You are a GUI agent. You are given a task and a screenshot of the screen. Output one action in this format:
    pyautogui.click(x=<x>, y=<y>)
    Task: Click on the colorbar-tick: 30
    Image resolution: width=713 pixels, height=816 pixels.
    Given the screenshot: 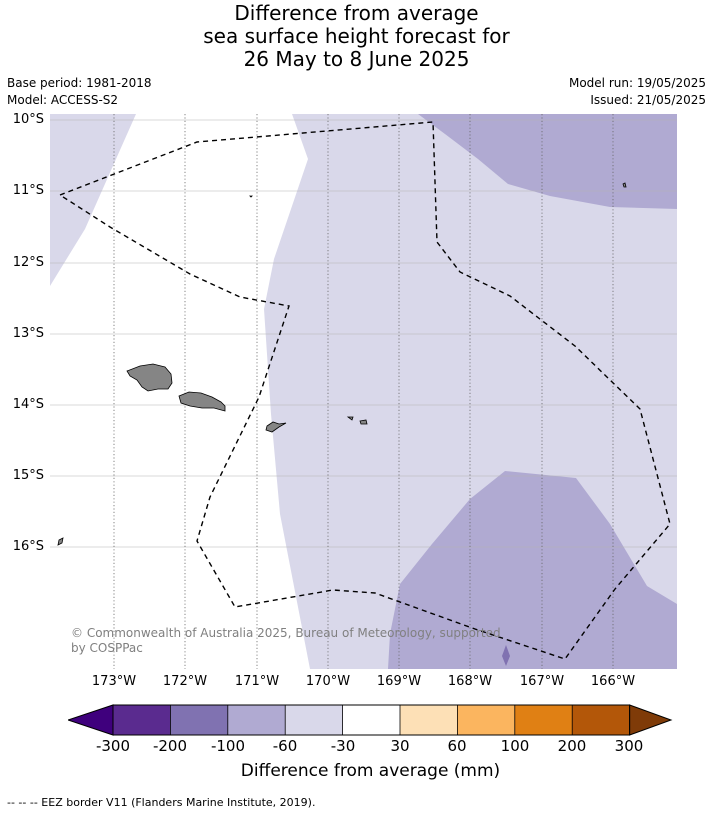 What is the action you would take?
    pyautogui.click(x=400, y=746)
    